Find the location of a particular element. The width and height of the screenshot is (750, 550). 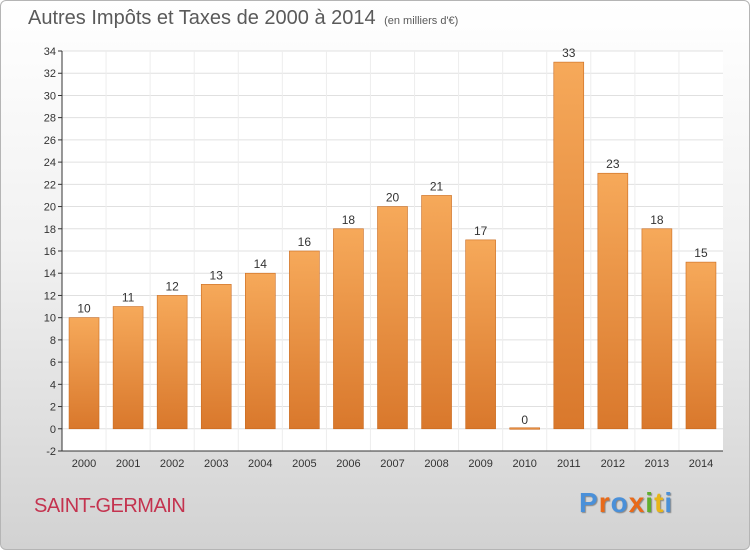

x-tick-label: 2000 is located at coordinates (84, 464).